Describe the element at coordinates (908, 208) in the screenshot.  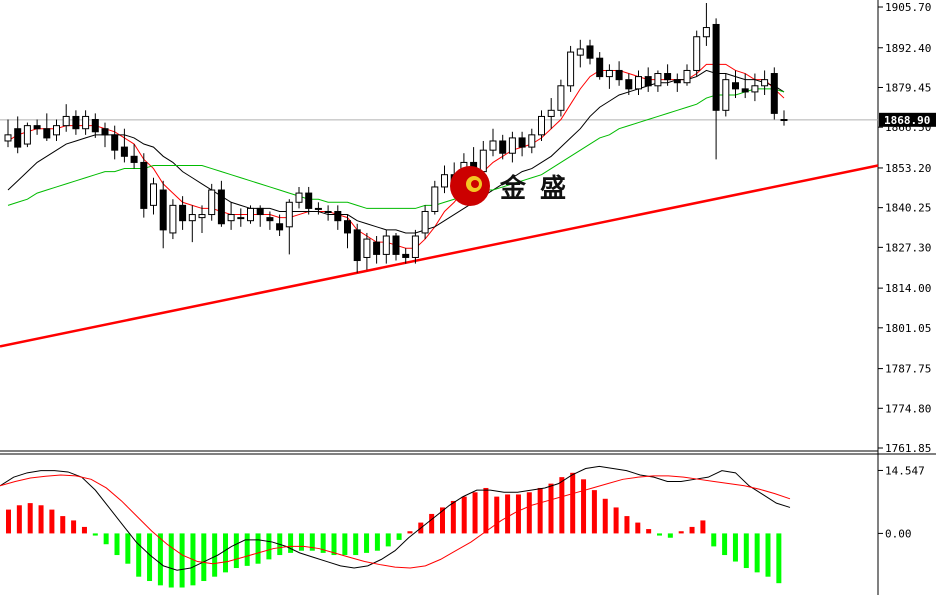
I see `price-tick-label: 1840.25` at that location.